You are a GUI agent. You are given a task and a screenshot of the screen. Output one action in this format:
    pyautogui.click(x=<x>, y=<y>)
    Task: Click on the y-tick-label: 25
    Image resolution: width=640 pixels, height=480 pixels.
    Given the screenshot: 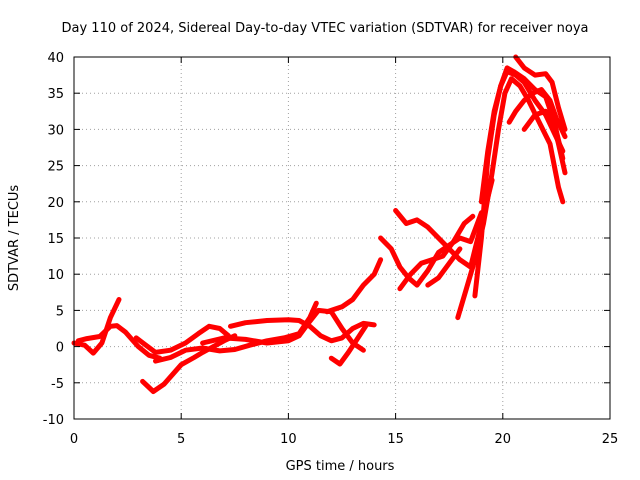 What is the action you would take?
    pyautogui.click(x=55, y=167)
    